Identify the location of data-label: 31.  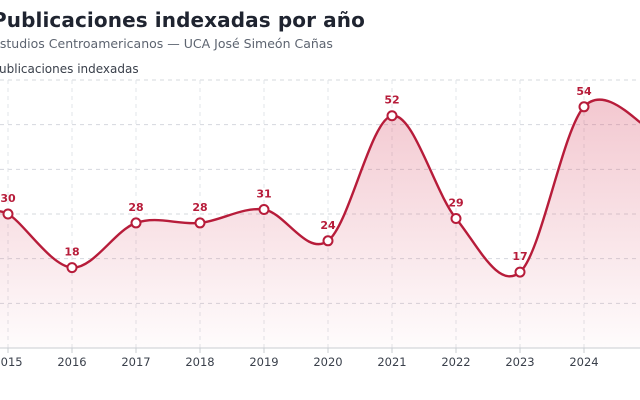
(263, 194).